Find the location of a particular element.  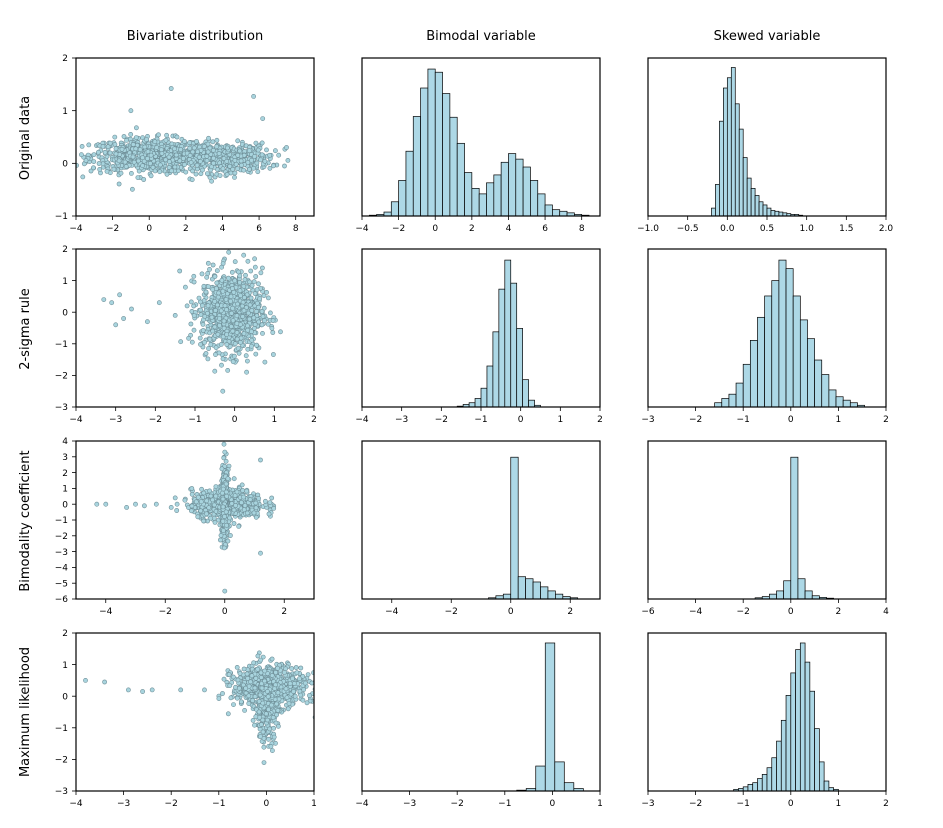

y-tick-label: −1 is located at coordinates (61, 345).